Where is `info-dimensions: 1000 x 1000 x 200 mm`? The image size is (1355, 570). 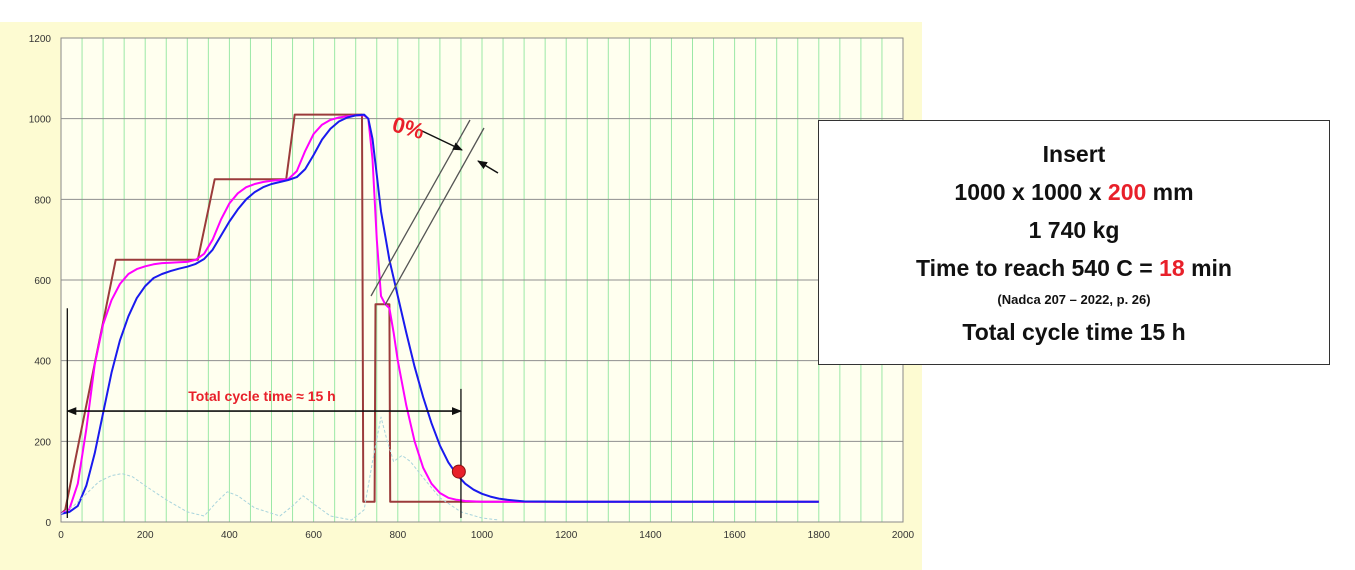
info-dimensions: 1000 x 1000 x 200 mm is located at coordinates (1074, 191).